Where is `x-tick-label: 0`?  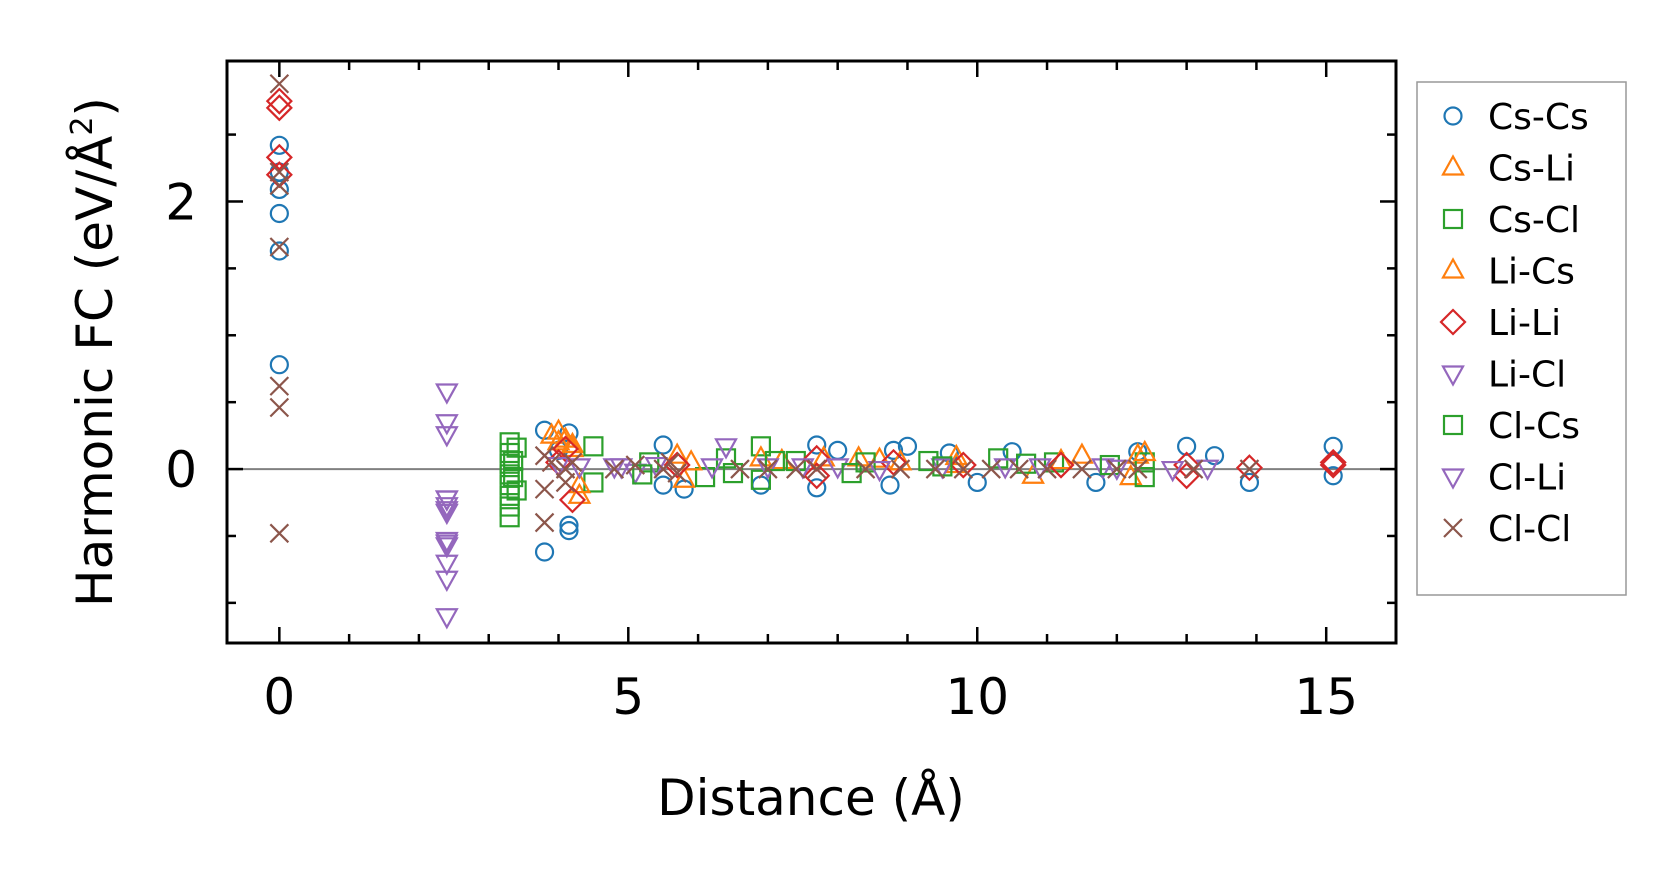
x-tick-label: 0 is located at coordinates (279, 697).